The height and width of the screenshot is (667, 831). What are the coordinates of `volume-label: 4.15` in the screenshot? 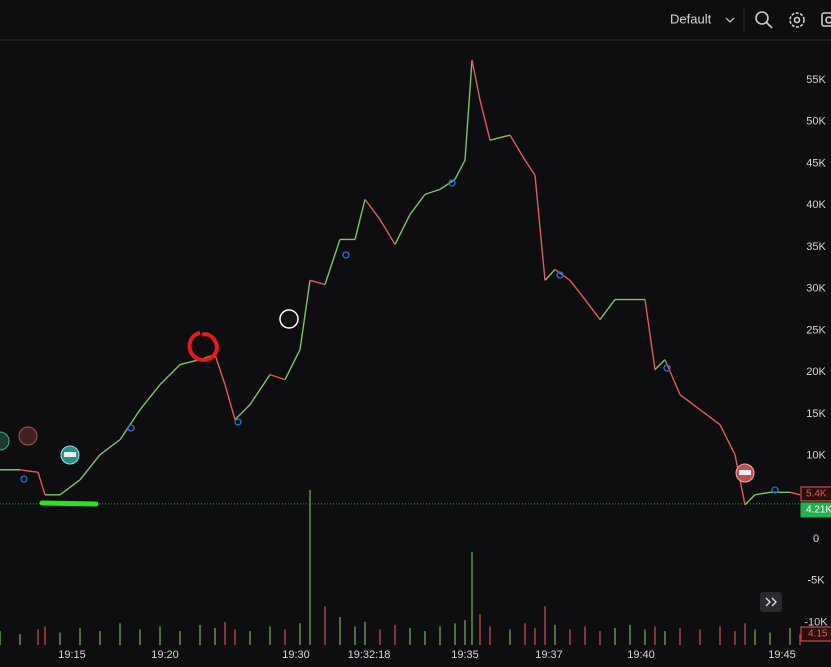 It's located at (818, 634).